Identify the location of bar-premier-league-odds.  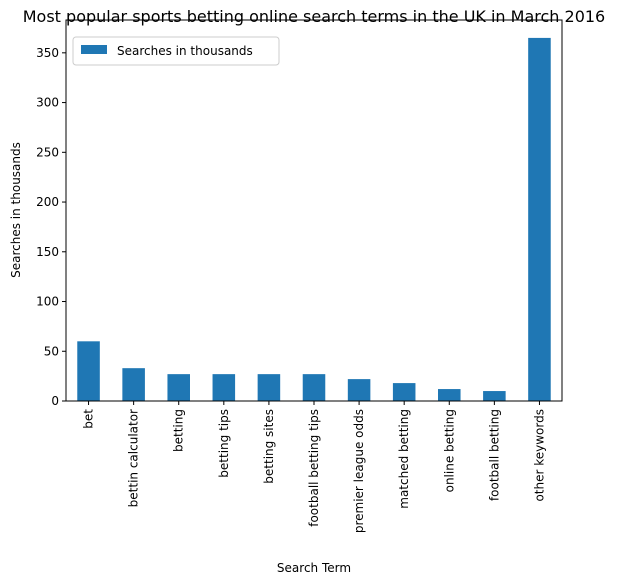
(359, 390).